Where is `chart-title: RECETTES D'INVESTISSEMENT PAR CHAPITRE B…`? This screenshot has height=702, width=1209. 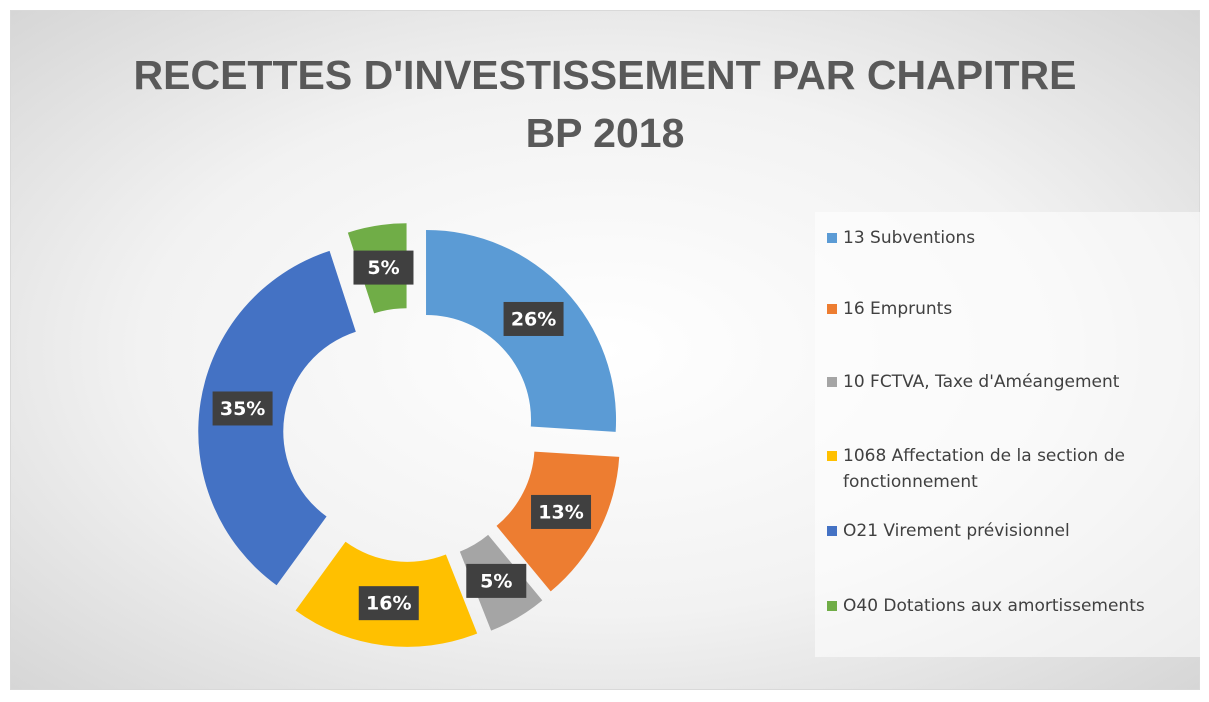
chart-title: RECETTES D'INVESTISSEMENT PAR CHAPITRE B… is located at coordinates (605, 104).